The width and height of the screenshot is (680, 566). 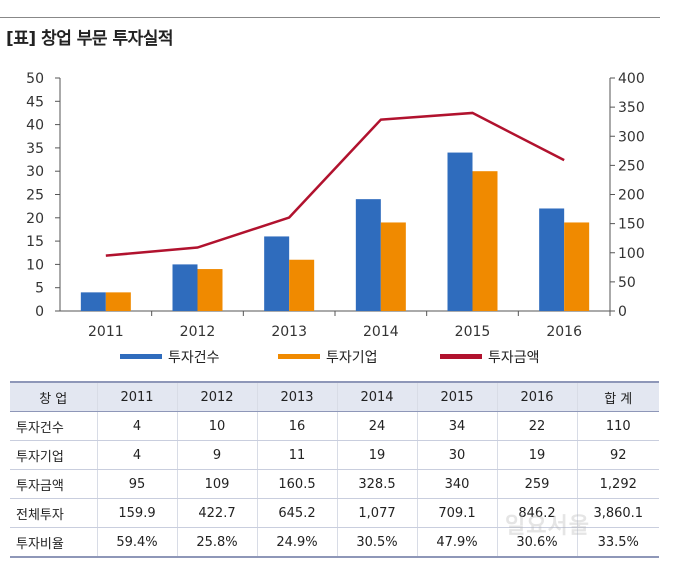 What do you see at coordinates (376, 426) in the screenshot?
I see `table-cell: 24` at bounding box center [376, 426].